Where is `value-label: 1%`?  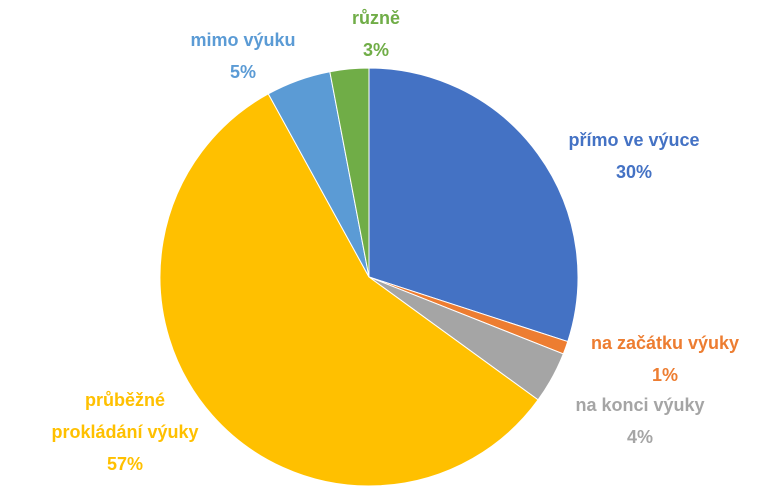
value-label: 1% is located at coordinates (664, 375).